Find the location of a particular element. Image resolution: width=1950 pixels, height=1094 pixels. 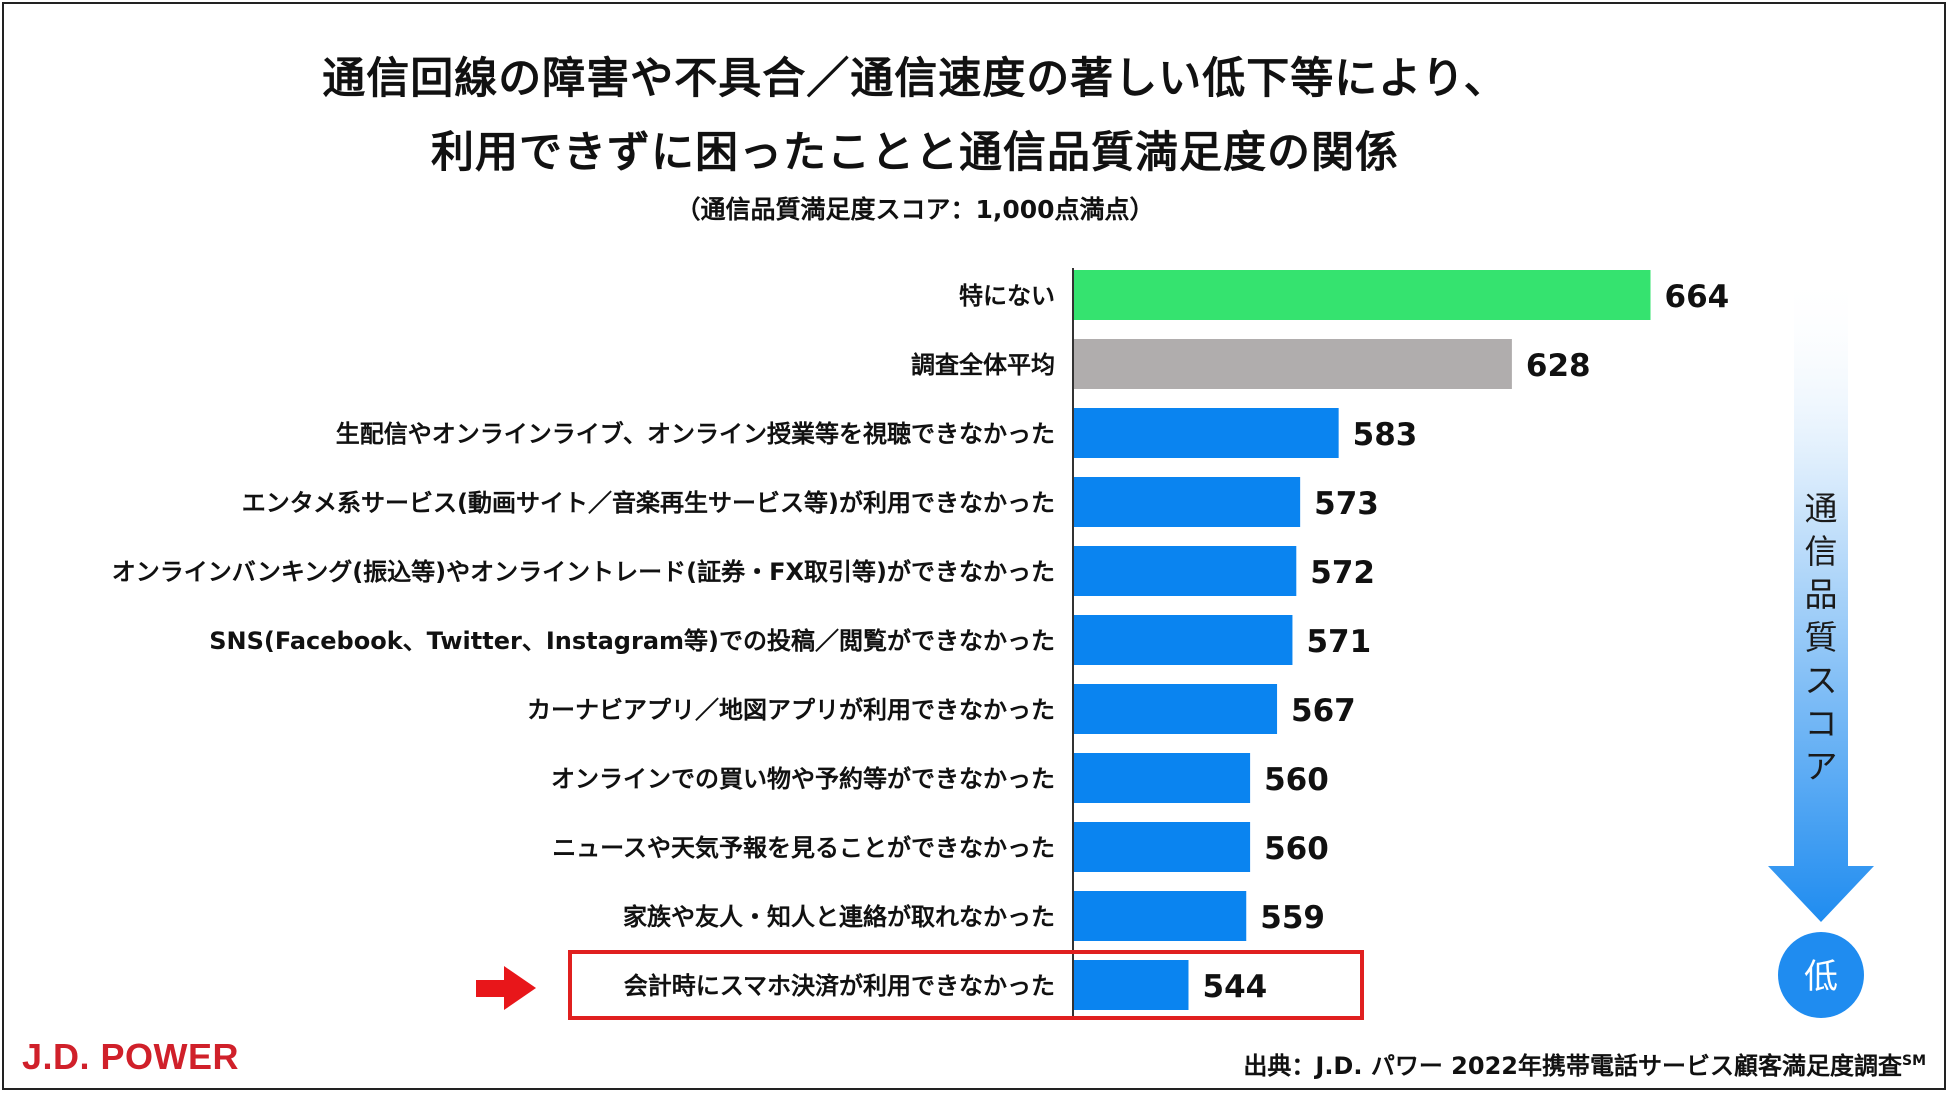

value-label-1: 628 is located at coordinates (1558, 366).